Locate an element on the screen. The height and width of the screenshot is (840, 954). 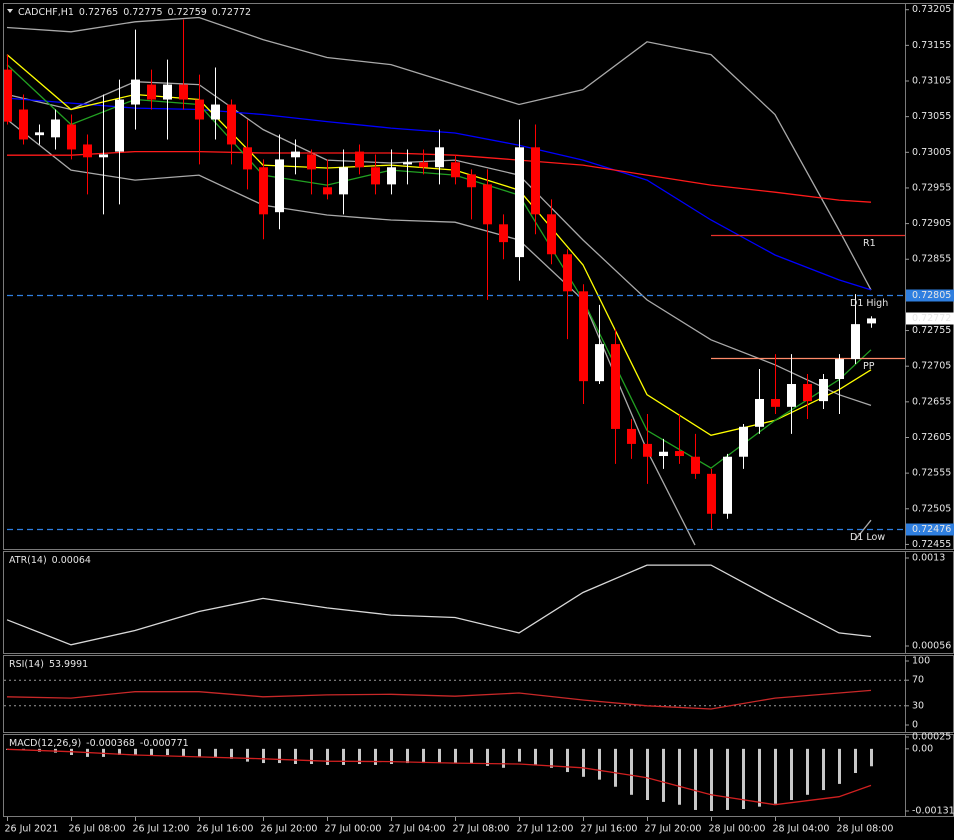
y-tick-label: 30 is located at coordinates (918, 705).